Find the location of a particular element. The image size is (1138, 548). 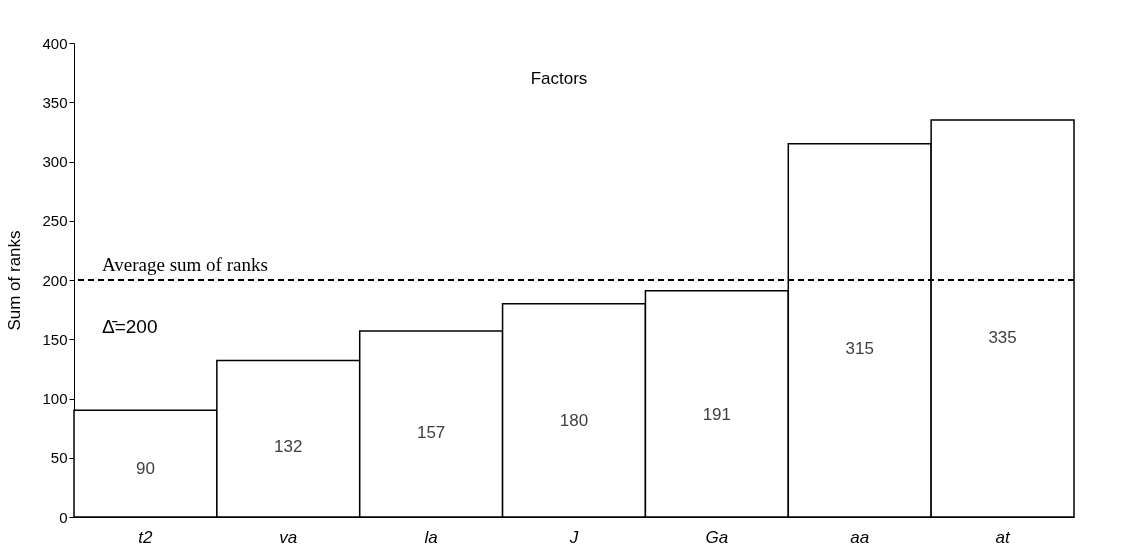

y-tick-label: 0 is located at coordinates (63, 517).